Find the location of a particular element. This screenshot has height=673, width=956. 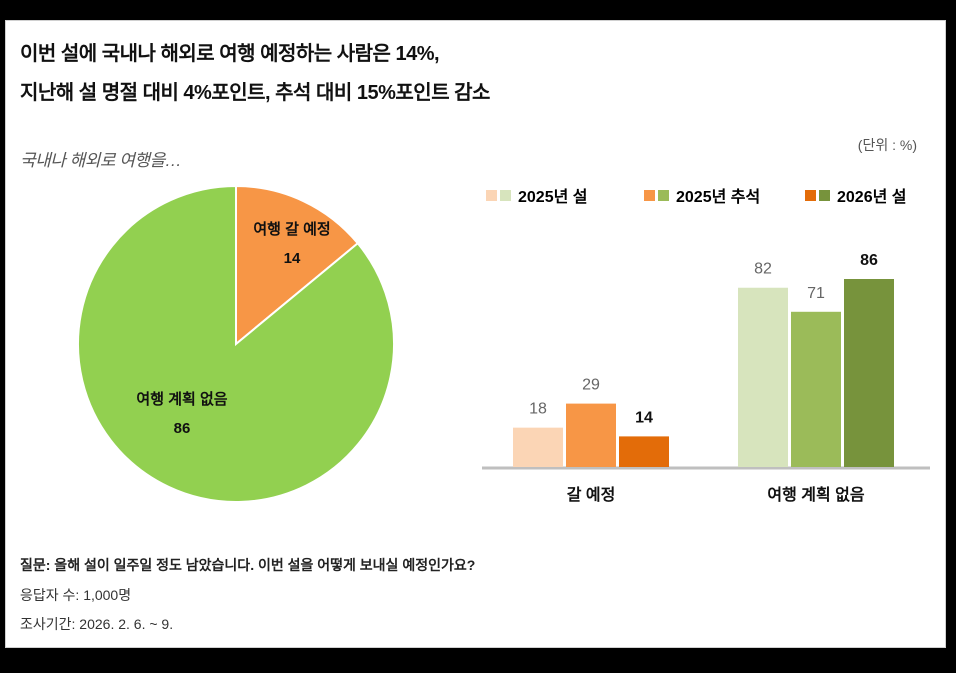

legend-label: 2025년 추석 is located at coordinates (718, 197).